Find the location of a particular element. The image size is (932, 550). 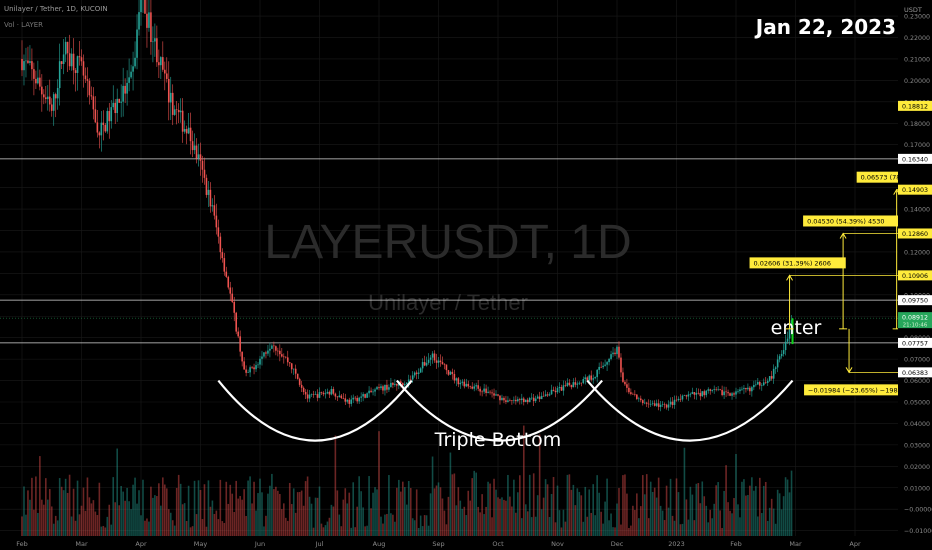

measure-label-bg is located at coordinates (797, 263).